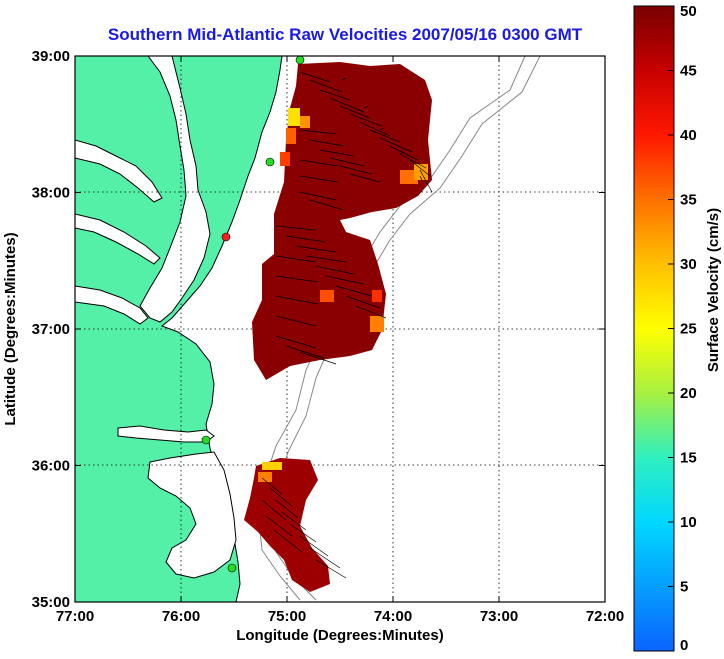  What do you see at coordinates (654, 328) in the screenshot?
I see `colorbar` at bounding box center [654, 328].